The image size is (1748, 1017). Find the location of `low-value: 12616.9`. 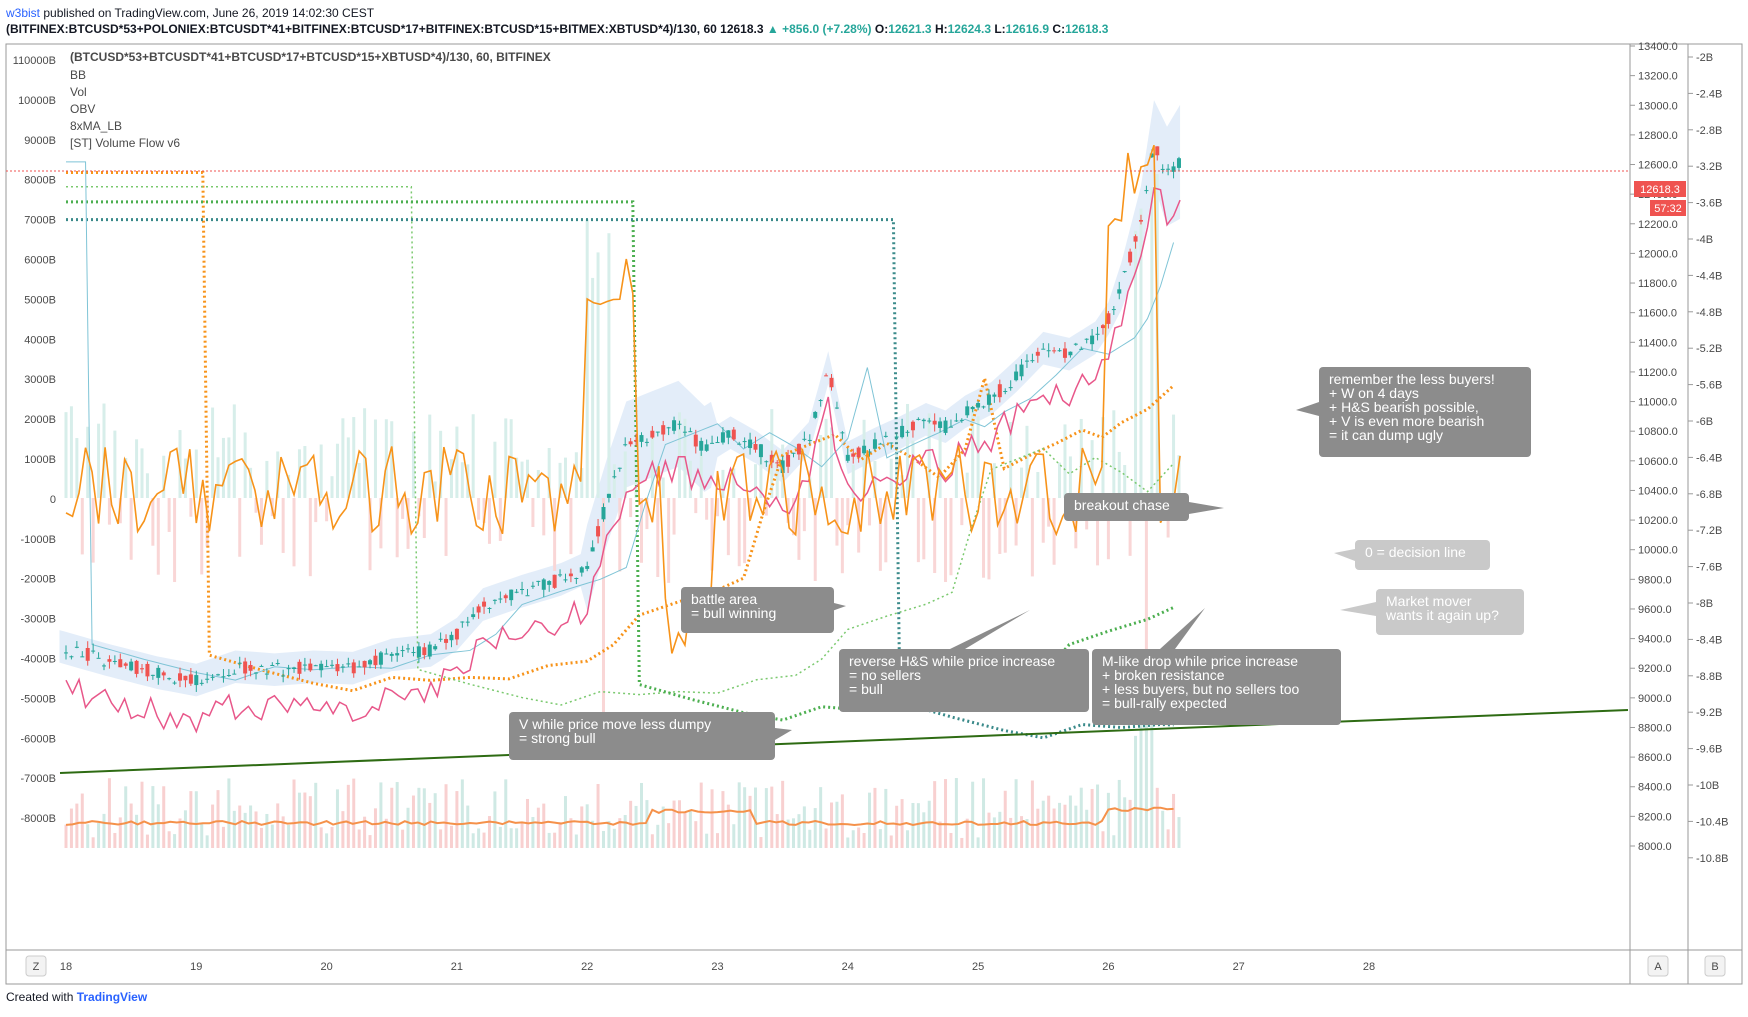

low-value: 12616.9 is located at coordinates (1027, 29).